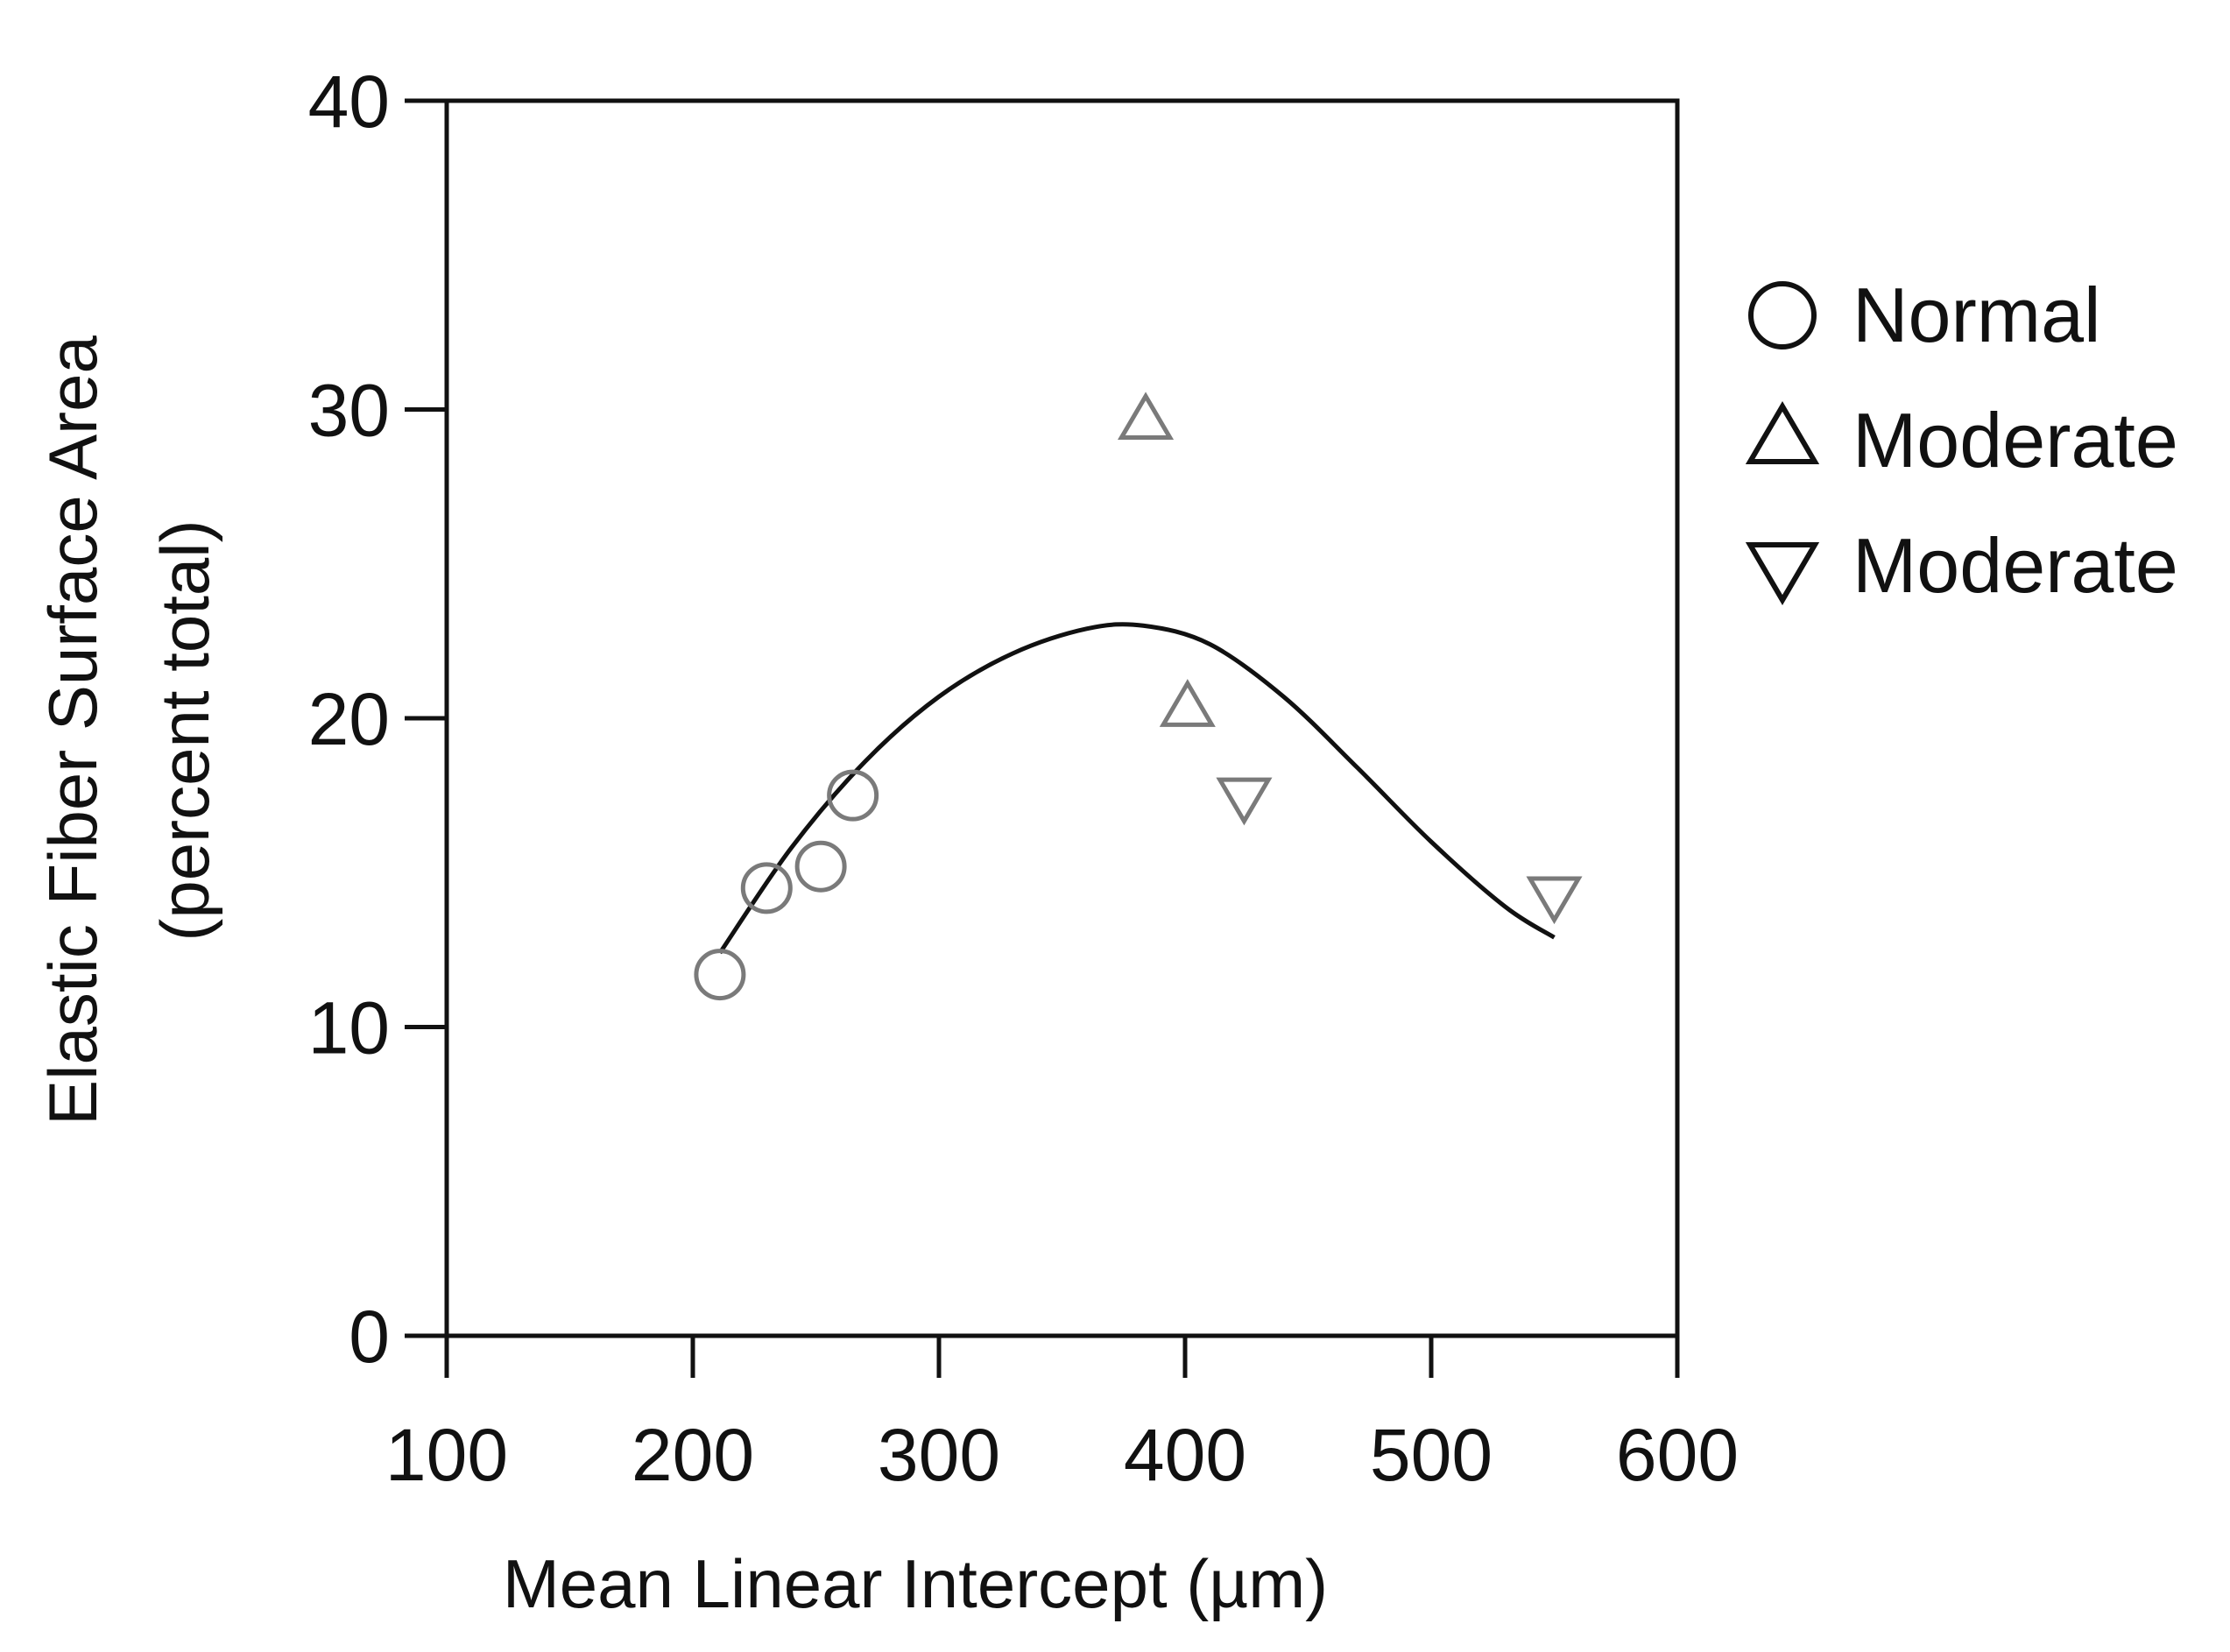 This screenshot has width=2230, height=1652. Describe the element at coordinates (72, 730) in the screenshot. I see `y-axis-title-line1: Elastic Fiber Surface Area` at that location.